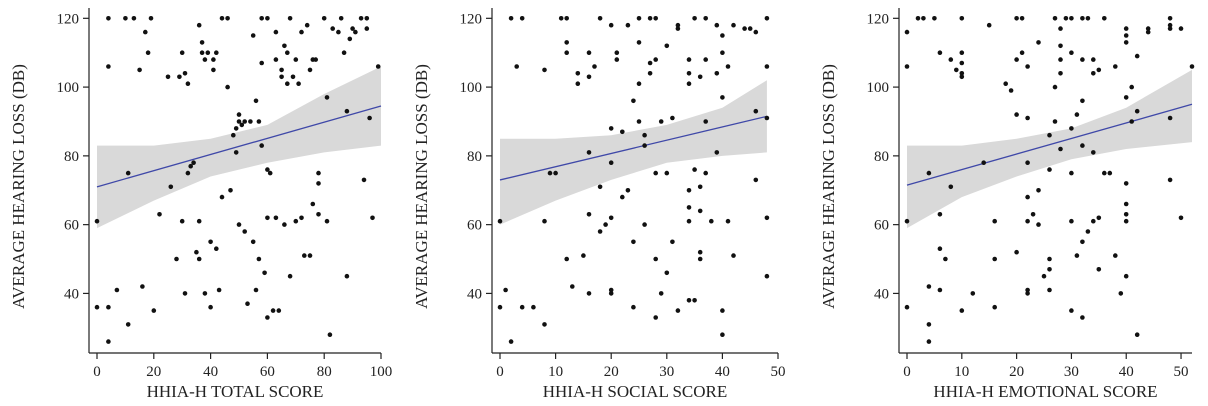  Describe the element at coordinates (907, 372) in the screenshot. I see `x-tick-label: 0` at that location.